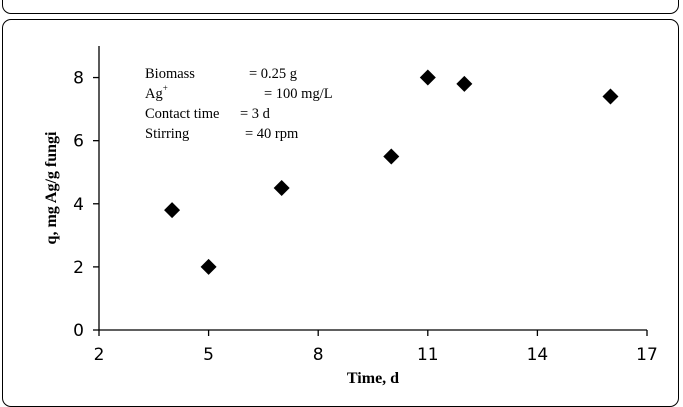 The height and width of the screenshot is (407, 683). I want to click on y-tick-label: 2, so click(78, 268).